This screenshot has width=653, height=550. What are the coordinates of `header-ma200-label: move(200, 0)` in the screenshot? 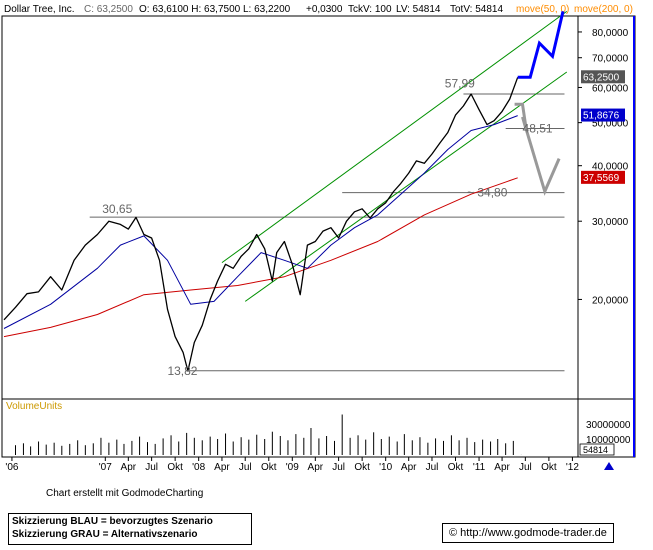 It's located at (603, 9).